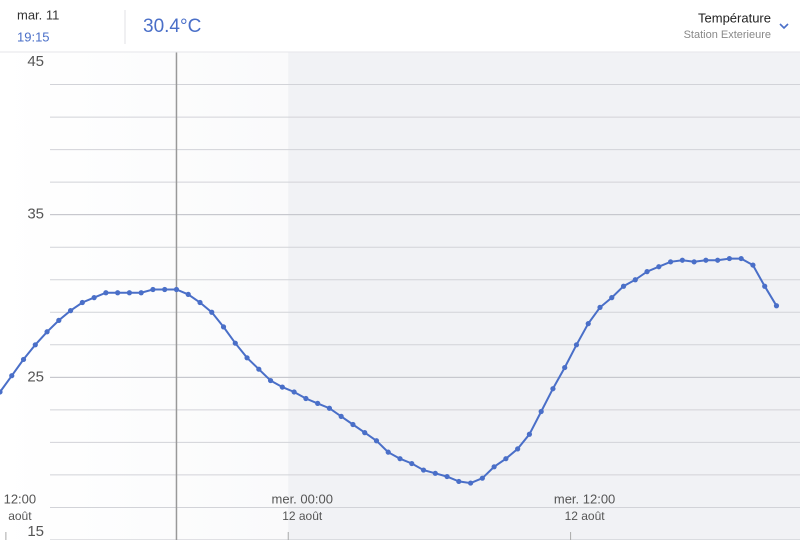 This screenshot has height=545, width=800. What do you see at coordinates (784, 26) in the screenshot?
I see `dropdown-chevron` at bounding box center [784, 26].